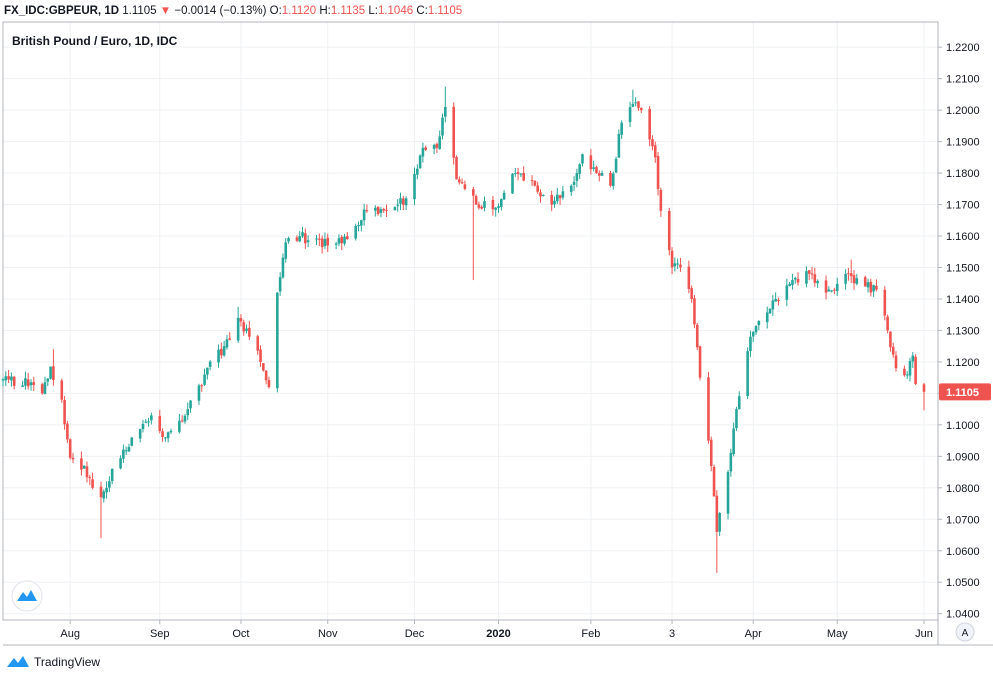 The image size is (993, 675). I want to click on chart-title: British Pound / Euro, 1D, IDC, so click(95, 41).